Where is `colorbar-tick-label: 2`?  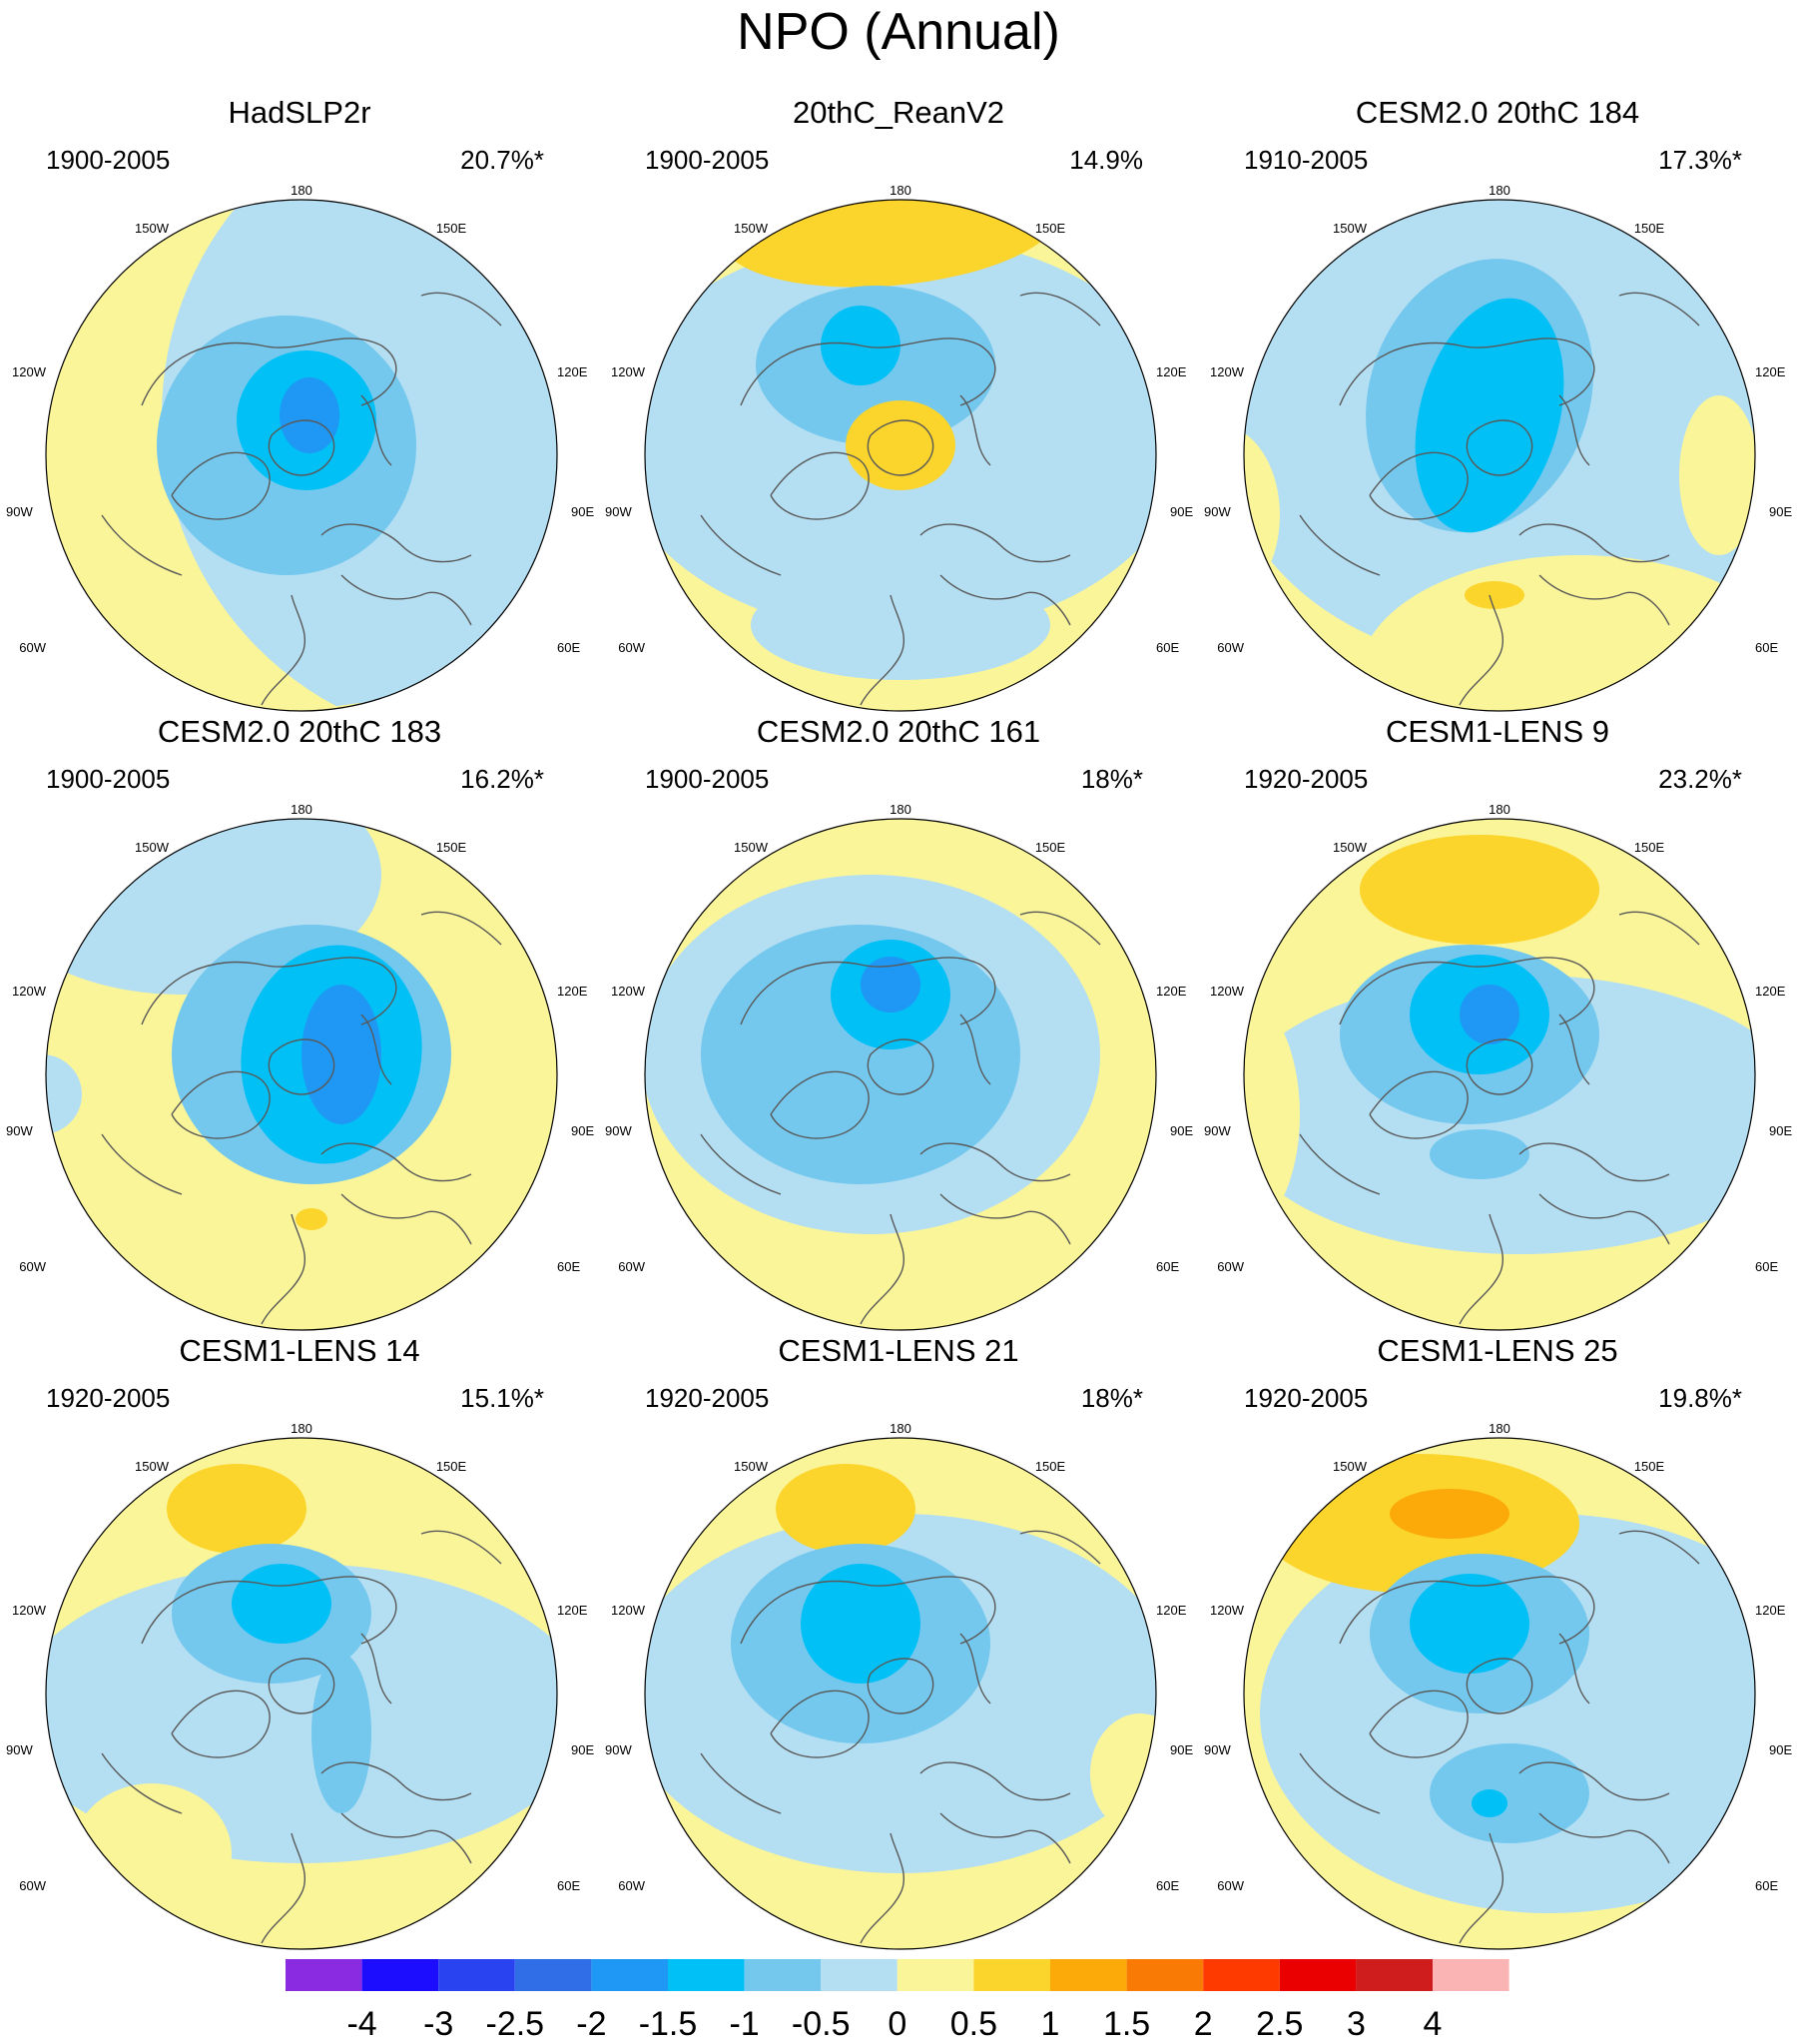
colorbar-tick-label: 2 is located at coordinates (1203, 2024).